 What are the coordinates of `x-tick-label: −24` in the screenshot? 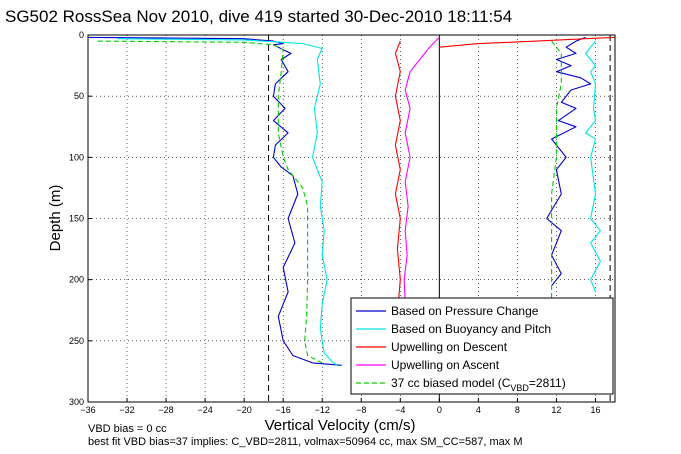 It's located at (204, 410).